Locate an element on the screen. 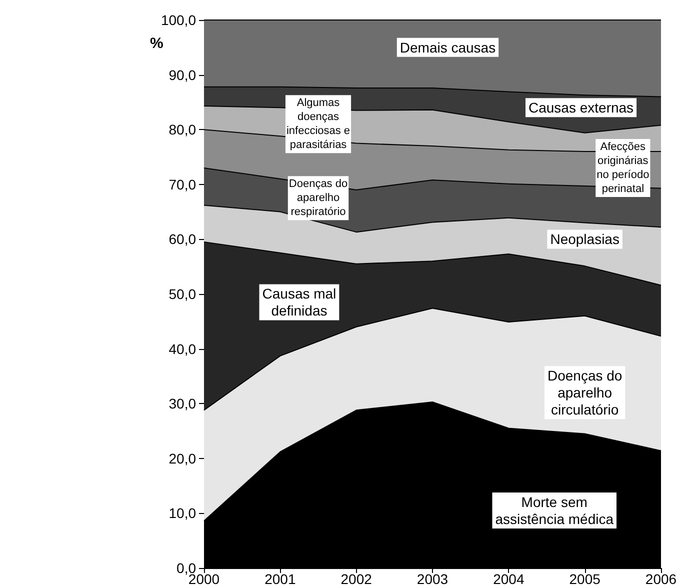 This screenshot has height=587, width=686. y-tick-label: 40,0 is located at coordinates (182, 348).